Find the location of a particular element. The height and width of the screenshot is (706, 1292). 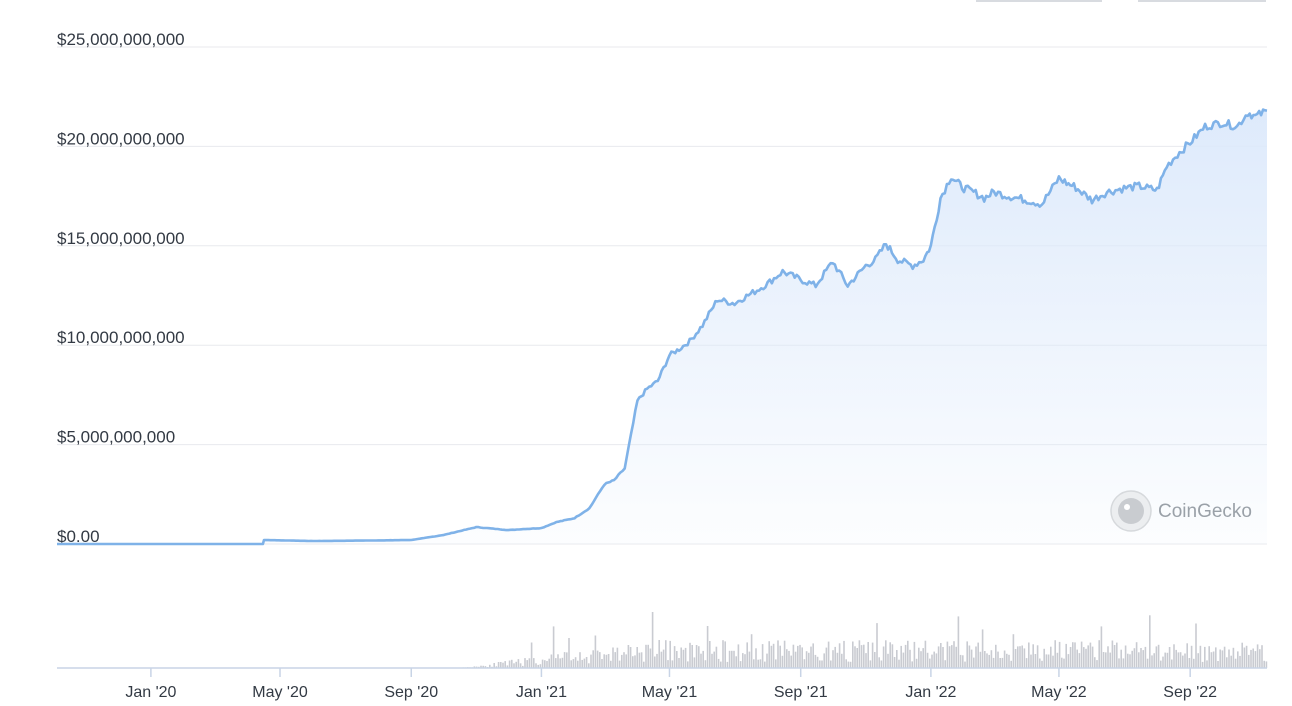

range-button-left is located at coordinates (1039, 1).